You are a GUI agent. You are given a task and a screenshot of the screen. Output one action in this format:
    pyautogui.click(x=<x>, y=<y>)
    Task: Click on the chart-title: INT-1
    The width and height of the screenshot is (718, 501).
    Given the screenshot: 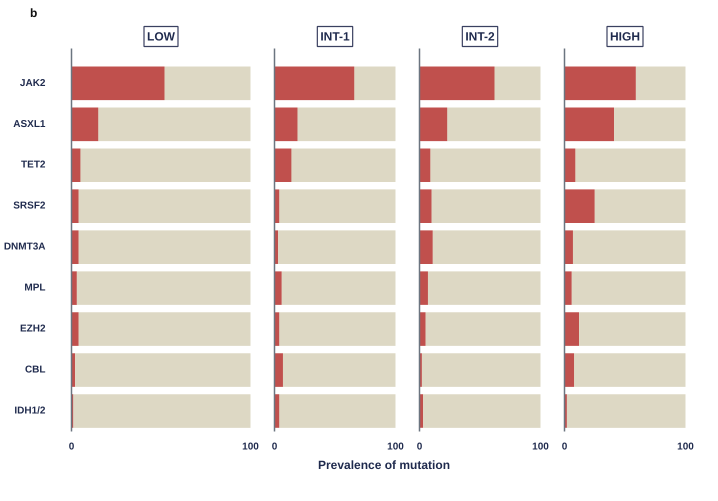 What is the action you would take?
    pyautogui.click(x=335, y=37)
    